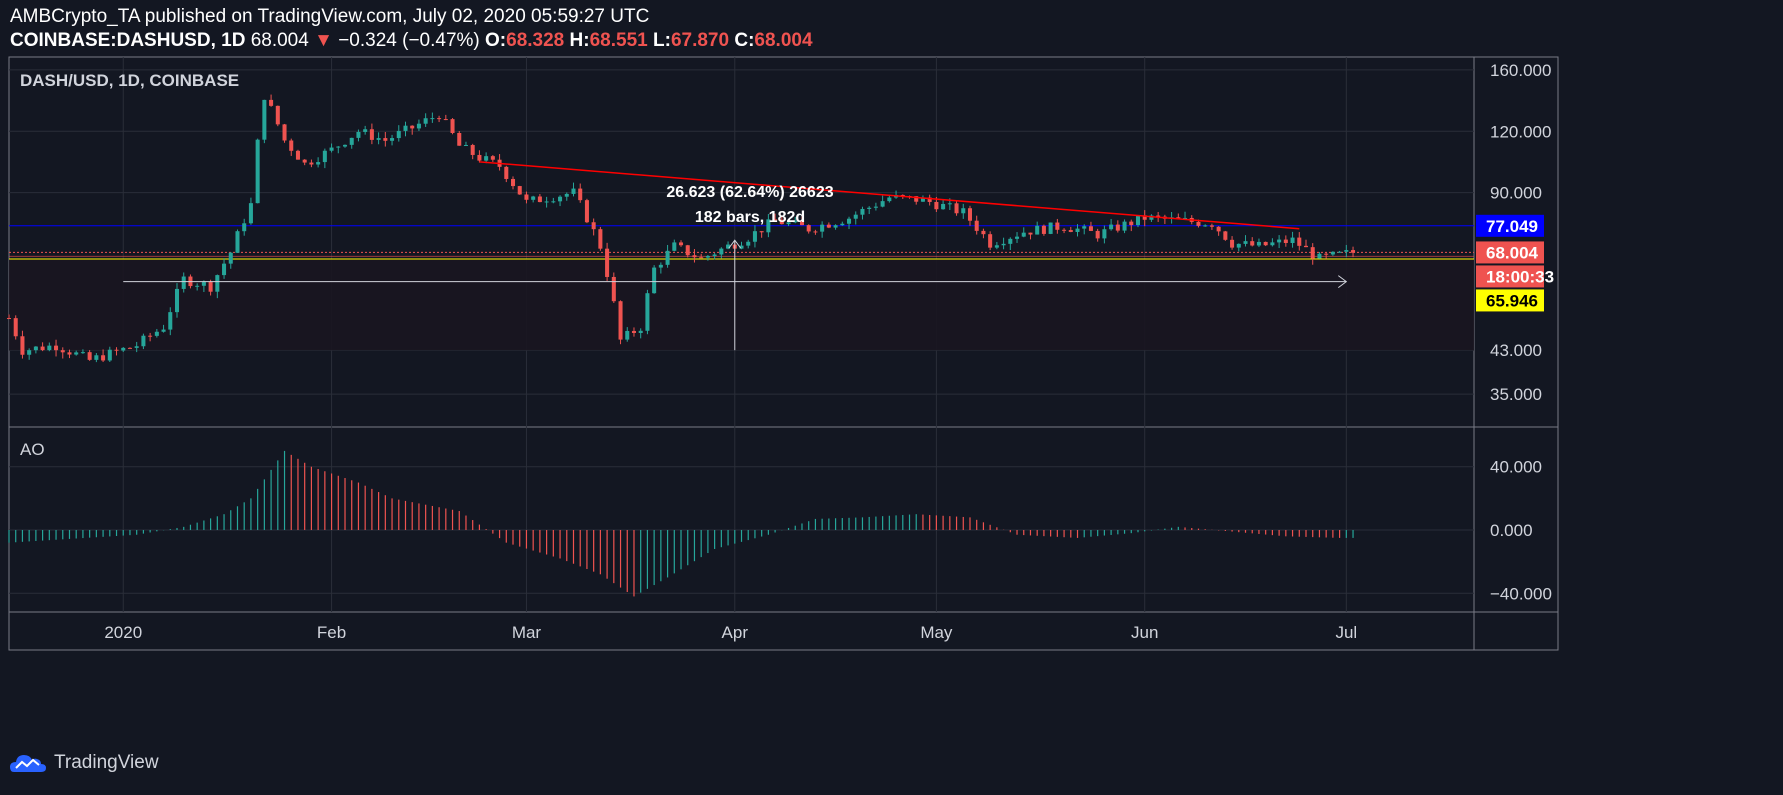  I want to click on x-tick-label: Jun, so click(1144, 632).